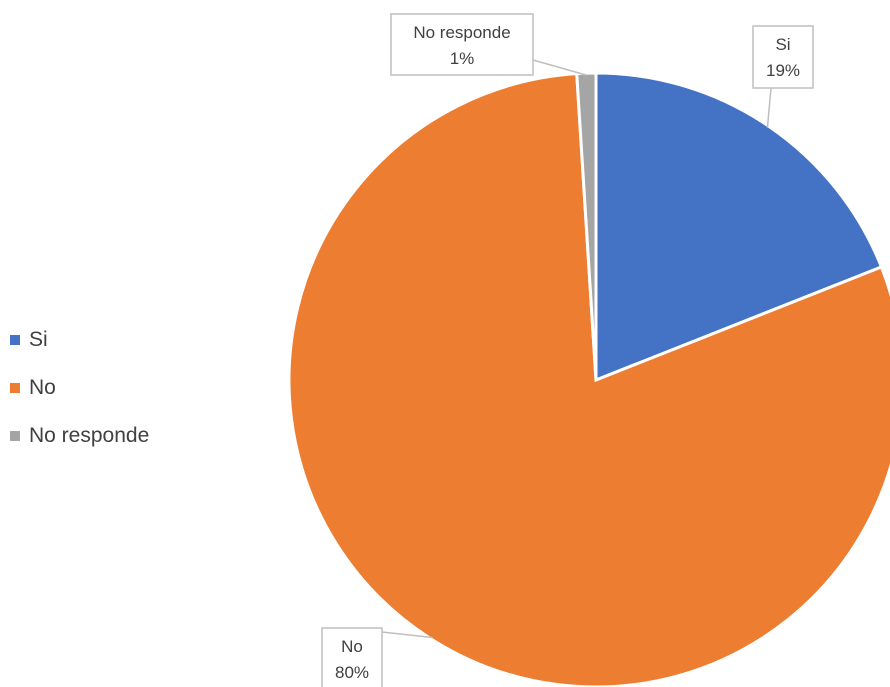  I want to click on legend-item-no-responde: No responde, so click(79, 436).